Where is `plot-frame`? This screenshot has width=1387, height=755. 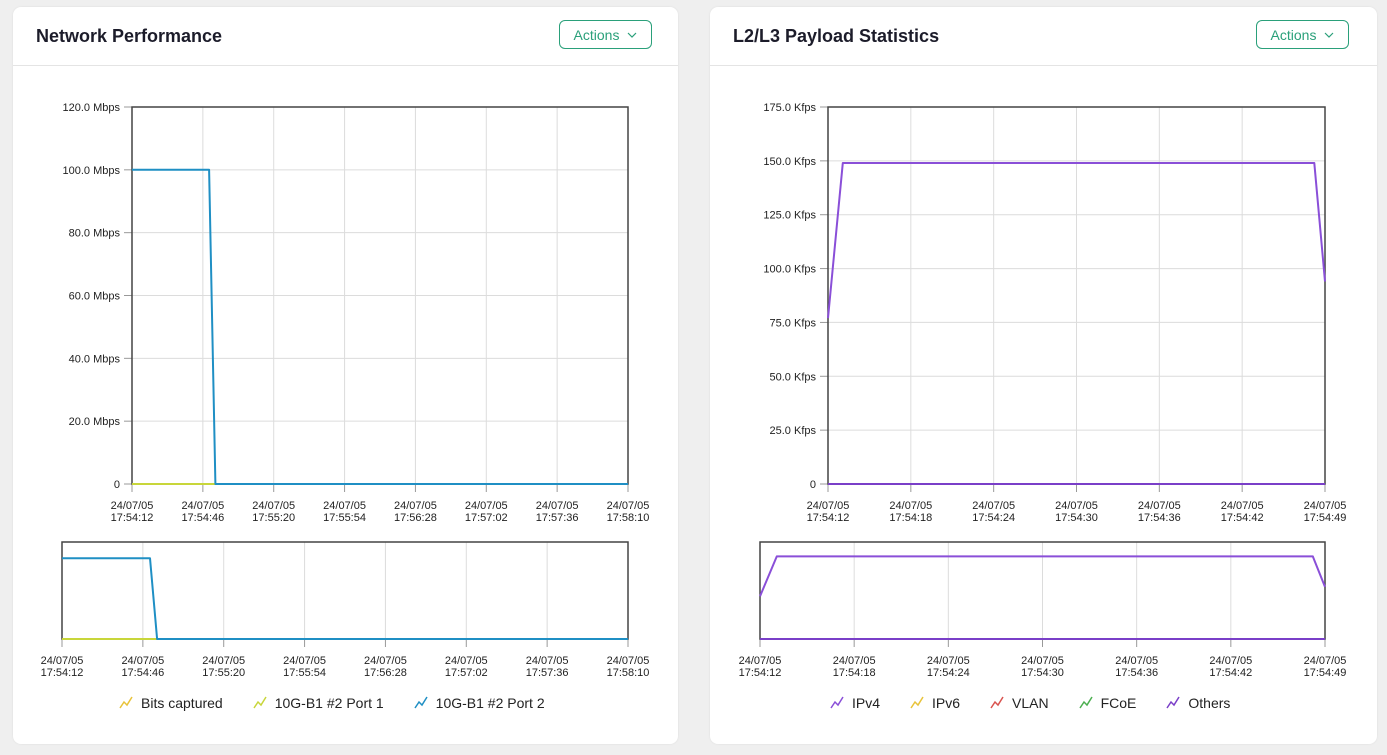
plot-frame is located at coordinates (345, 590).